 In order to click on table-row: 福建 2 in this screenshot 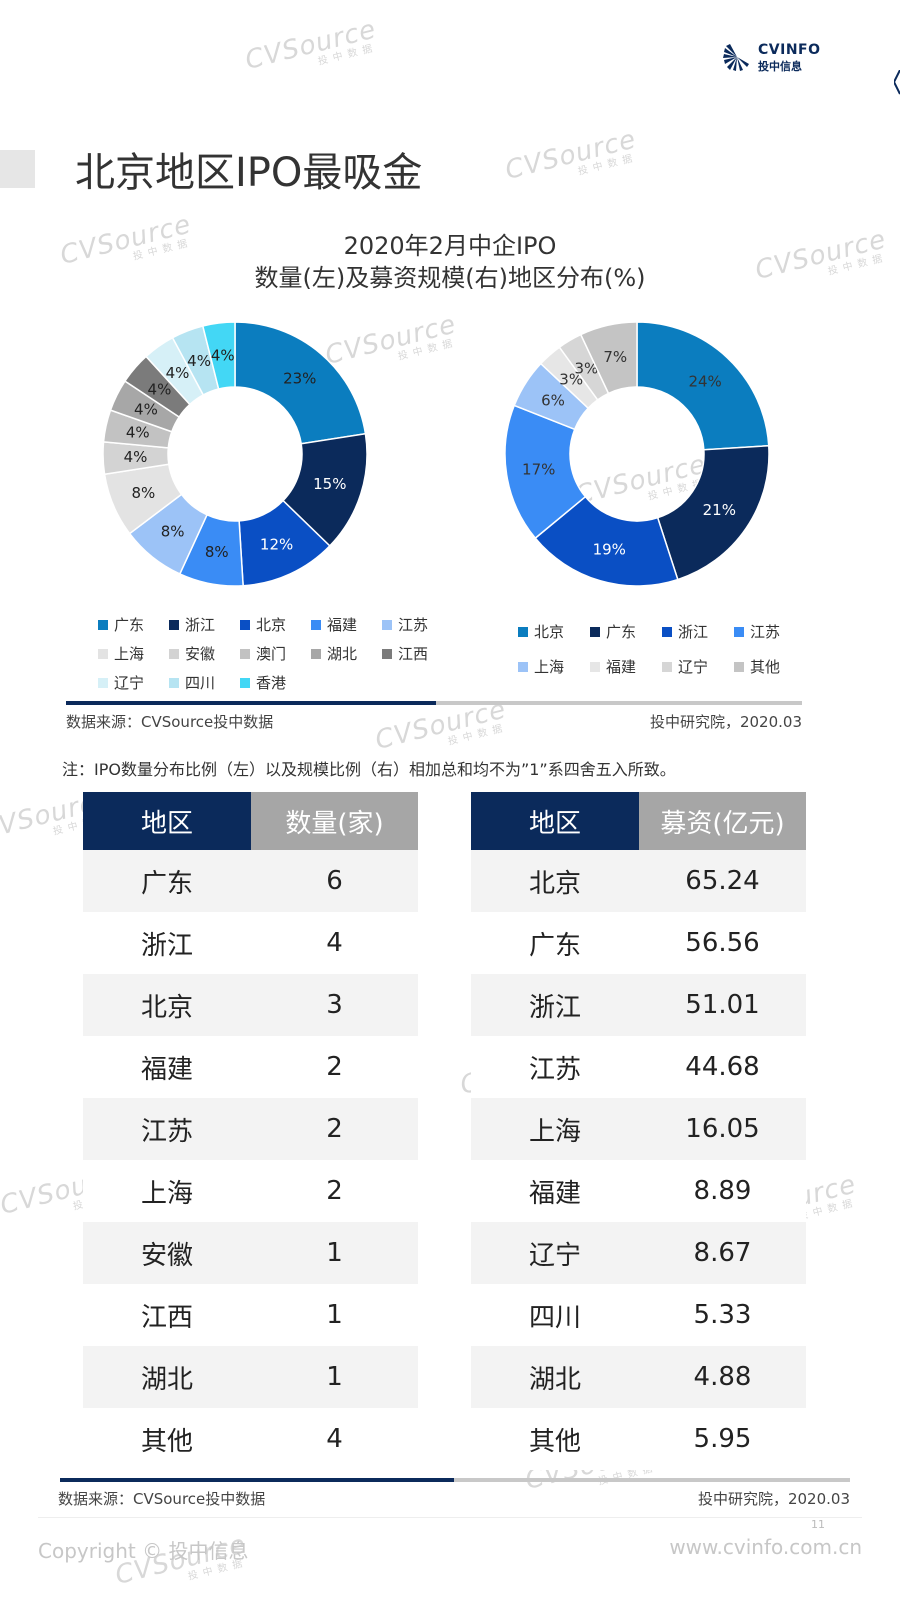, I will do `click(250, 1067)`.